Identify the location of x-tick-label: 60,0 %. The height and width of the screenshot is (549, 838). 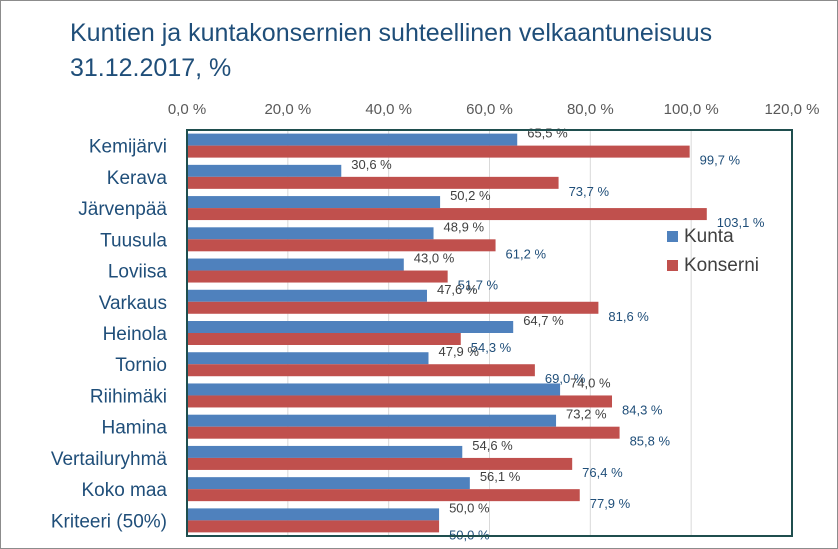
(489, 109).